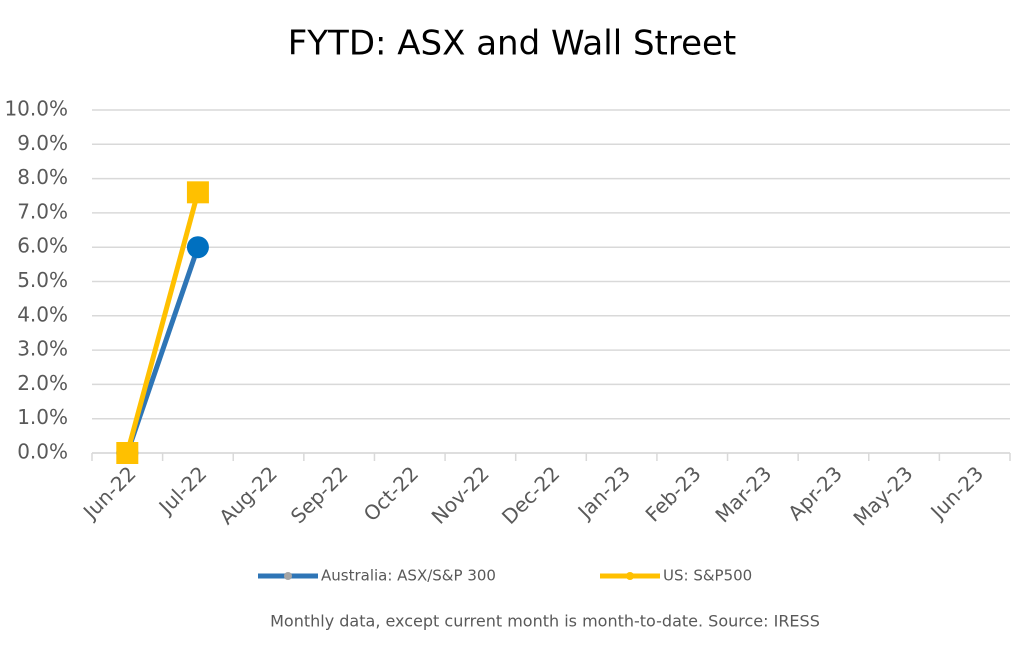 This screenshot has width=1024, height=659. I want to click on x-tick-label: Dec-22, so click(530, 494).